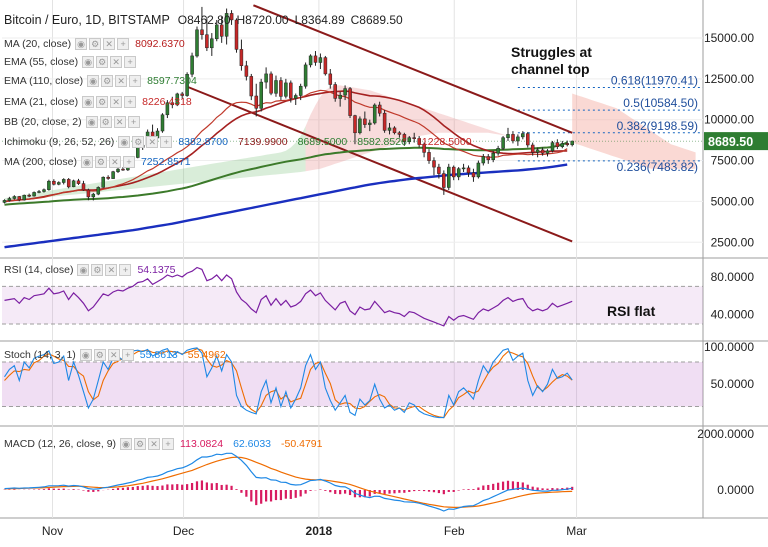 The width and height of the screenshot is (768, 547). I want to click on stoch-legend-controls: ◉ ⚙ ✕ +, so click(106, 354).